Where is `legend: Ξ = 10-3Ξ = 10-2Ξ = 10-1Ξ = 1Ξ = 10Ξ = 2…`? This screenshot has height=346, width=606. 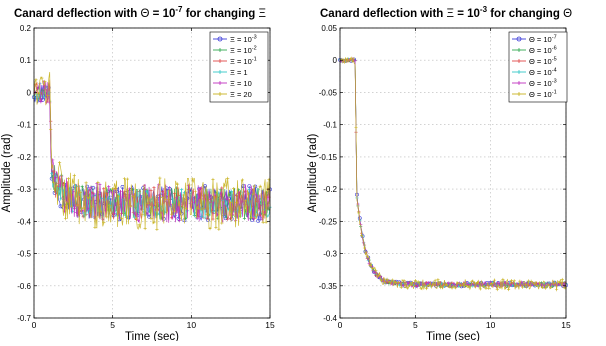 legend: Ξ = 10-3Ξ = 10-2Ξ = 10-1Ξ = 1Ξ = 10Ξ = 2… is located at coordinates (239, 67).